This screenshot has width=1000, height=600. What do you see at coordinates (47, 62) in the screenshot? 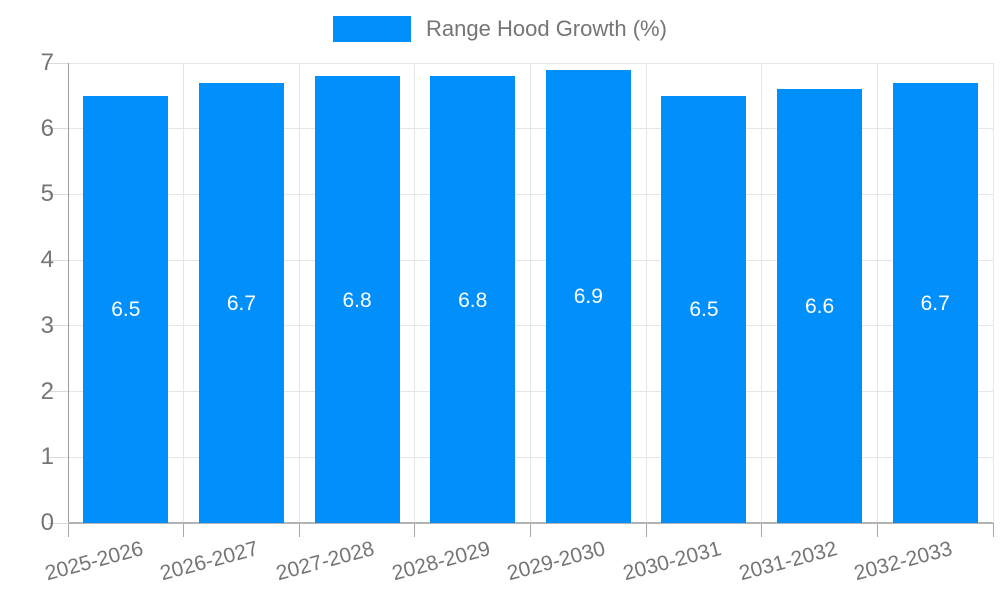
I see `y-axis-tick-label: 7` at bounding box center [47, 62].